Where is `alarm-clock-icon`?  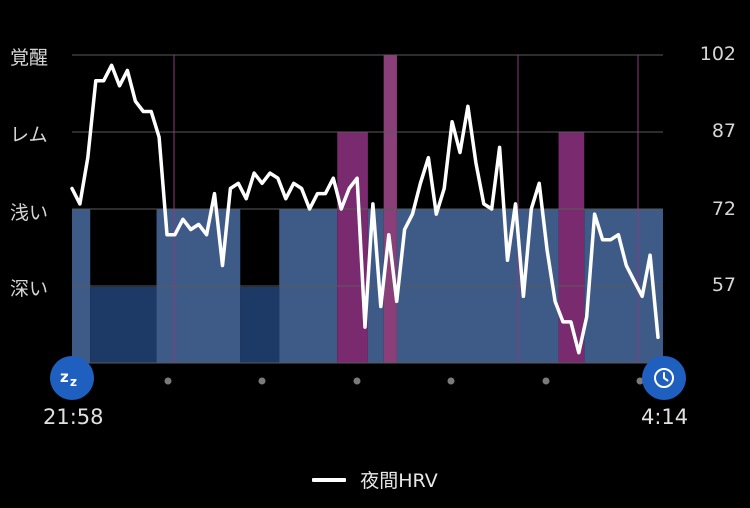 alarm-clock-icon is located at coordinates (664, 378).